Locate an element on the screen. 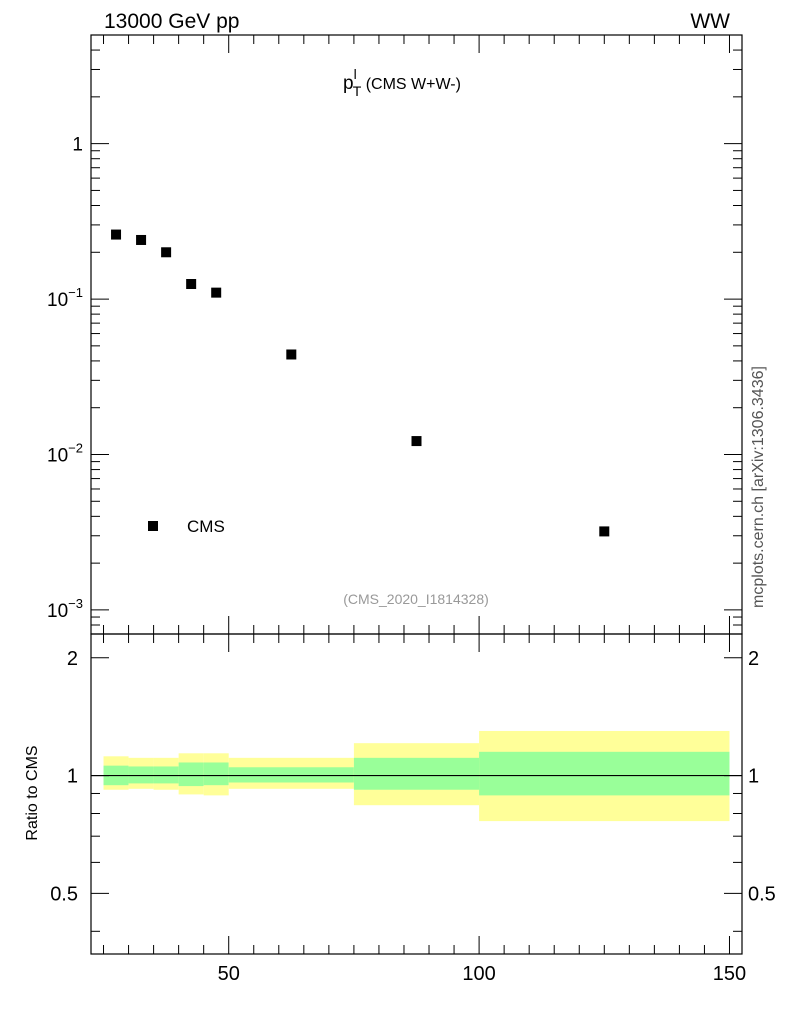 Image resolution: width=786 pixels, height=1024 pixels. title-sup: l is located at coordinates (355, 74).